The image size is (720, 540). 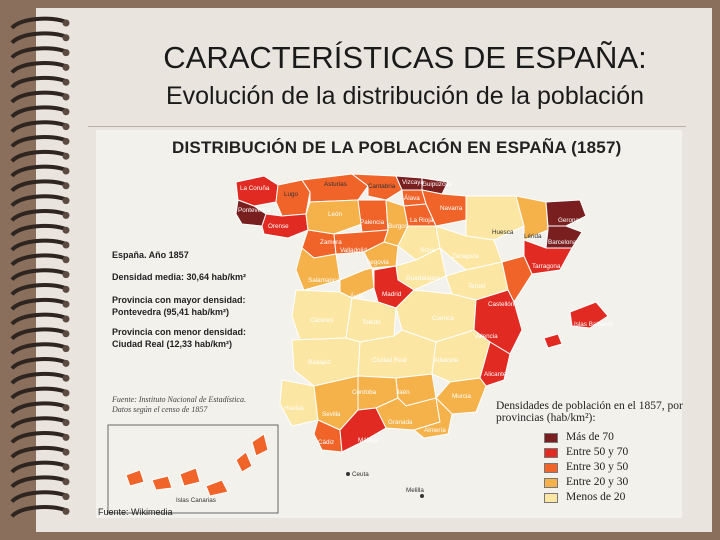 What do you see at coordinates (495, 374) in the screenshot?
I see `province-label-alicante: Alicante` at bounding box center [495, 374].